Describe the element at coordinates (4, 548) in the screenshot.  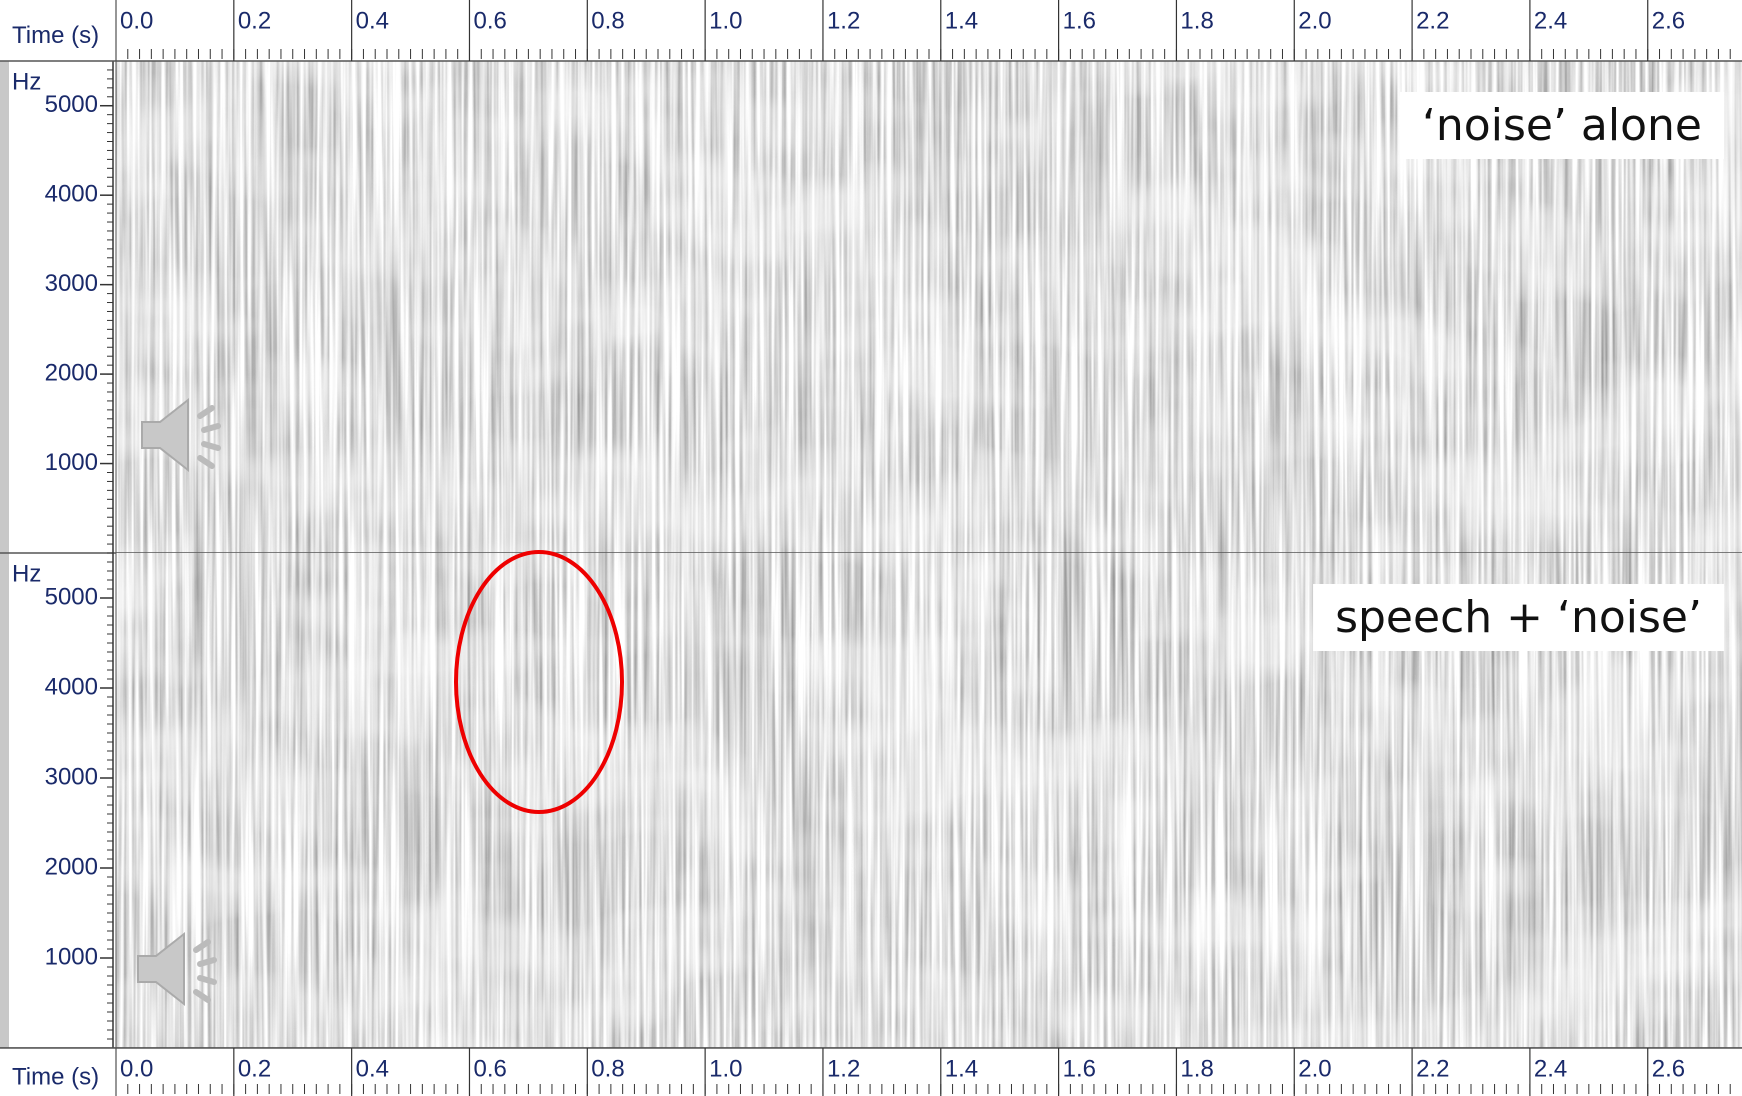
I see `window-frame` at that location.